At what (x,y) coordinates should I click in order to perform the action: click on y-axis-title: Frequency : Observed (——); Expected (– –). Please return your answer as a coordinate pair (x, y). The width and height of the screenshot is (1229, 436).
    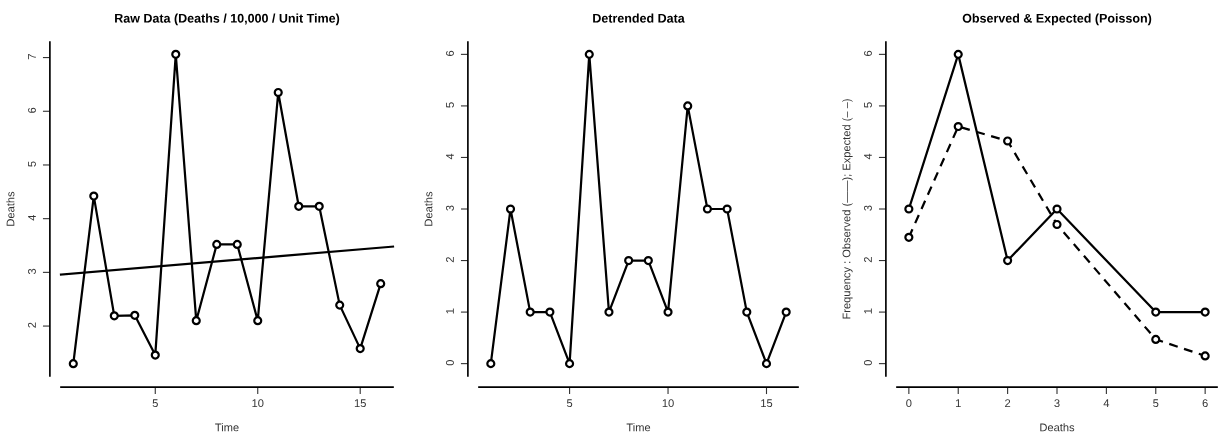
    Looking at the image, I should click on (847, 209).